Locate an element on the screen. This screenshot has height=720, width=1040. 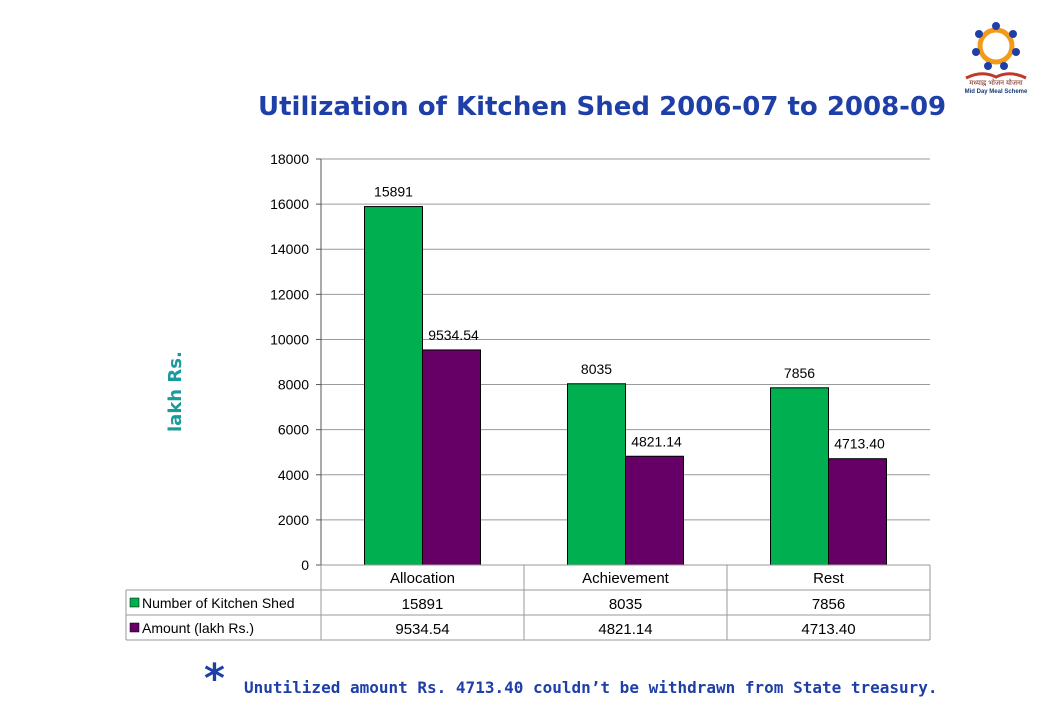
y-tick-label: 4000 is located at coordinates (293, 475).